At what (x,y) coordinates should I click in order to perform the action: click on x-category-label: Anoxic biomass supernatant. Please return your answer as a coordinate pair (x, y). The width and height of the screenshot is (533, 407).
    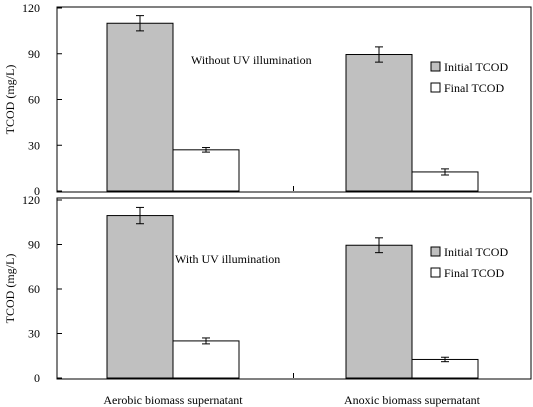
    Looking at the image, I should click on (412, 400).